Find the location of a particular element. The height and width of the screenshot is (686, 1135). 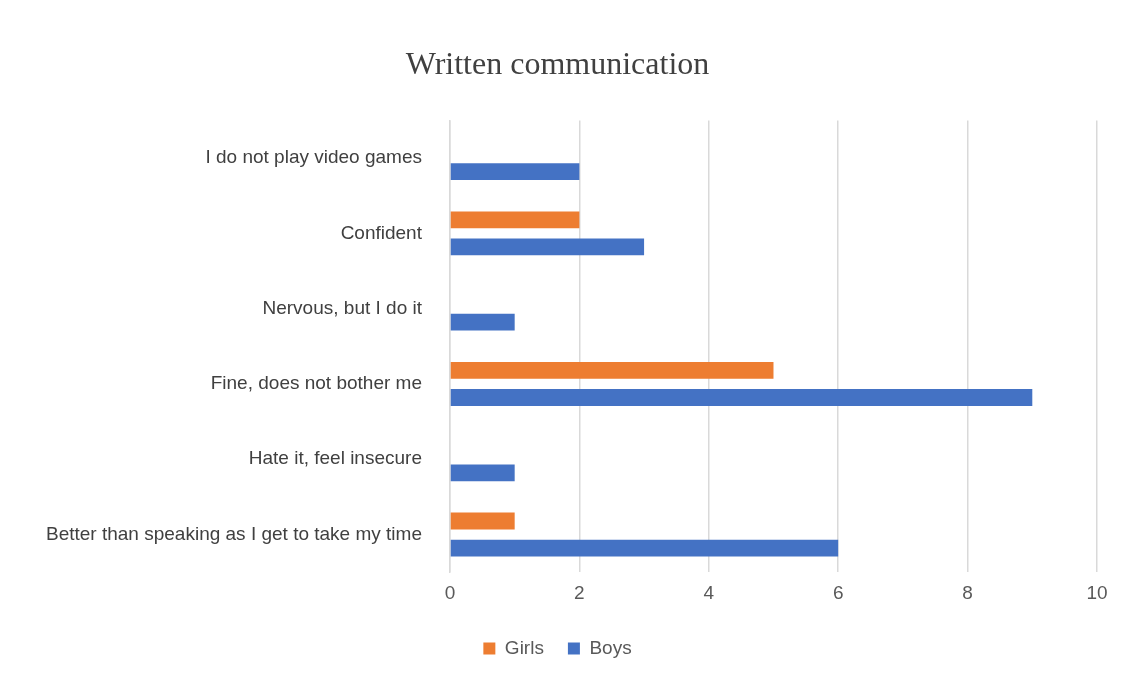

x-tick-label: 2 is located at coordinates (579, 592).